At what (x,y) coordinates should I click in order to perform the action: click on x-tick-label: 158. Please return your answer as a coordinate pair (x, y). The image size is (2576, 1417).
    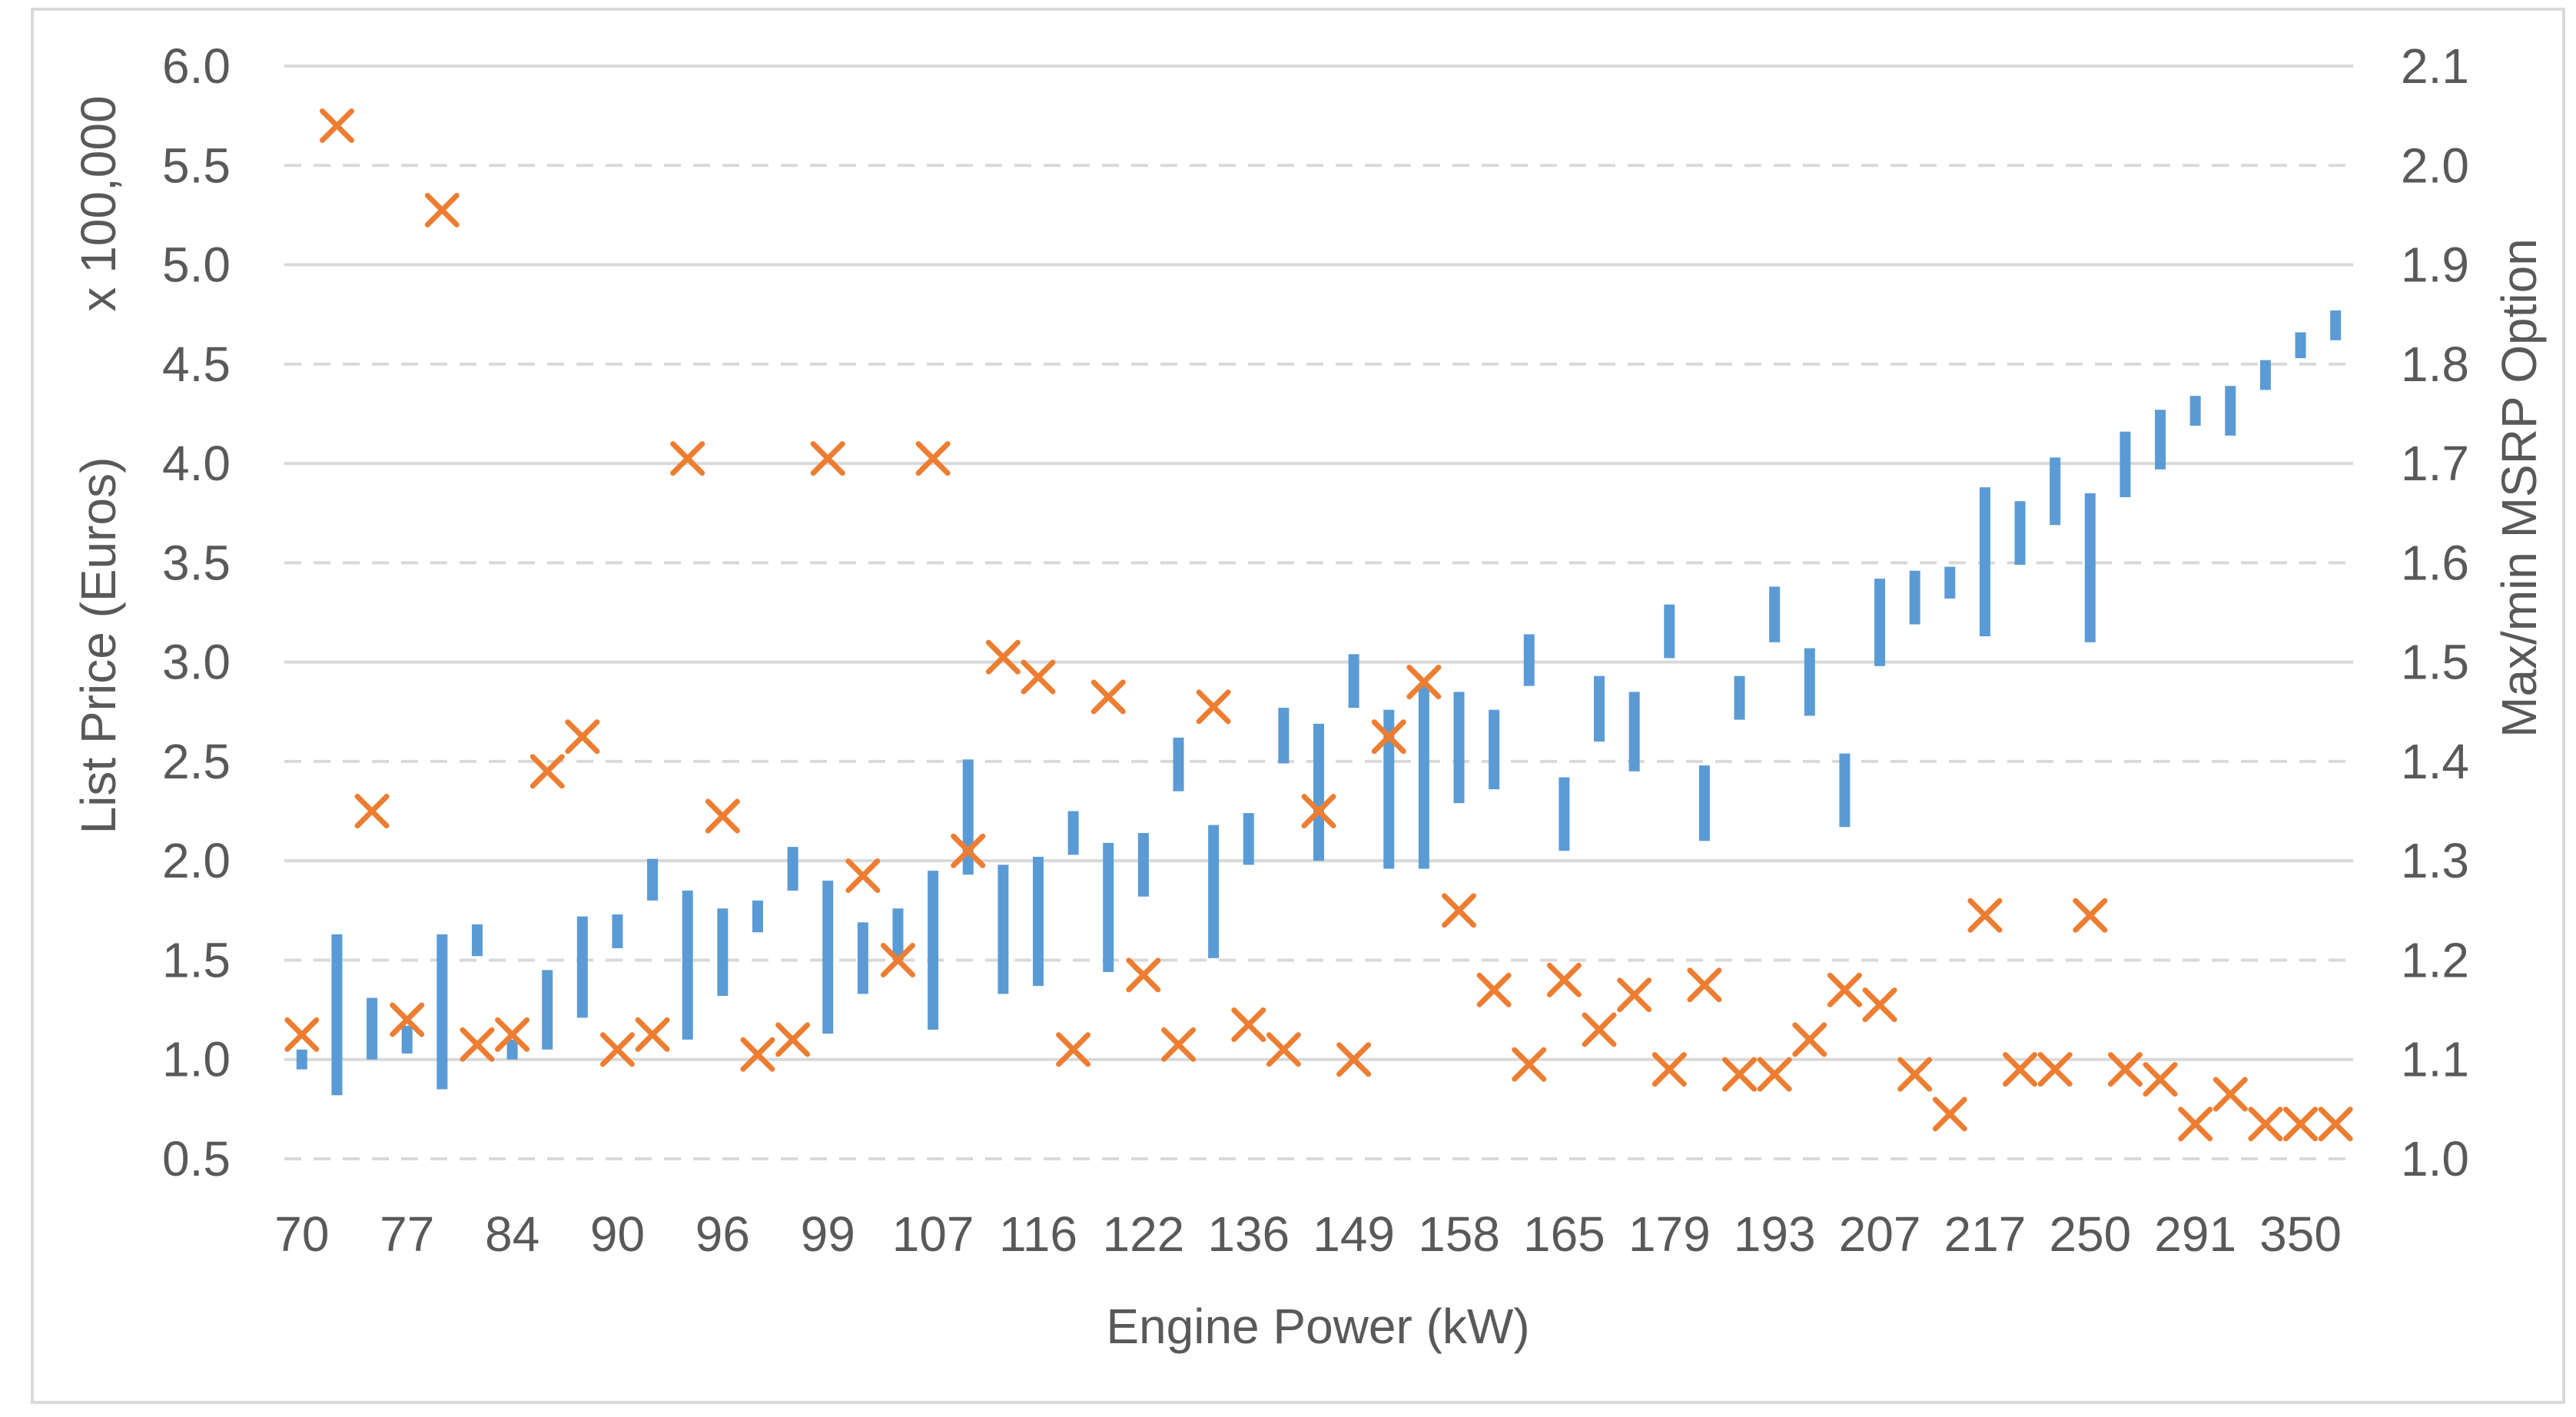
    Looking at the image, I should click on (1459, 1234).